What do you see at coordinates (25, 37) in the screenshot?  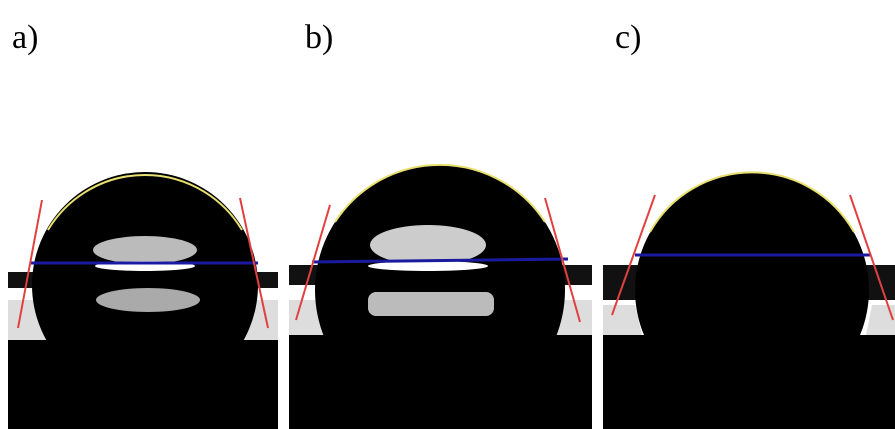 I see `panel-label: a)` at bounding box center [25, 37].